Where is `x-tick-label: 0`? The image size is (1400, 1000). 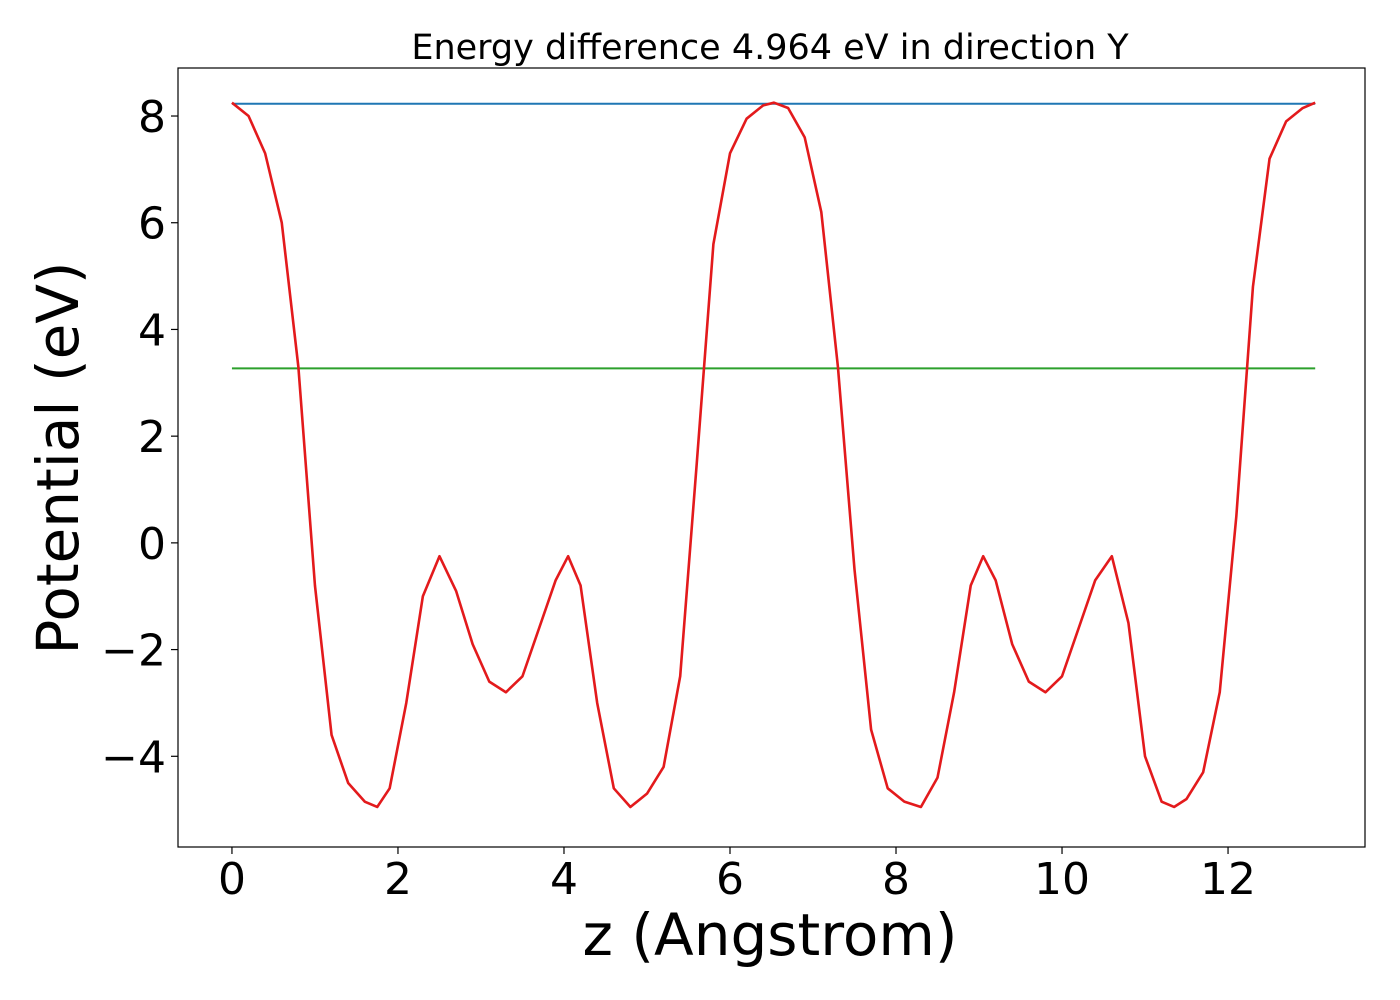
x-tick-label: 0 is located at coordinates (232, 879).